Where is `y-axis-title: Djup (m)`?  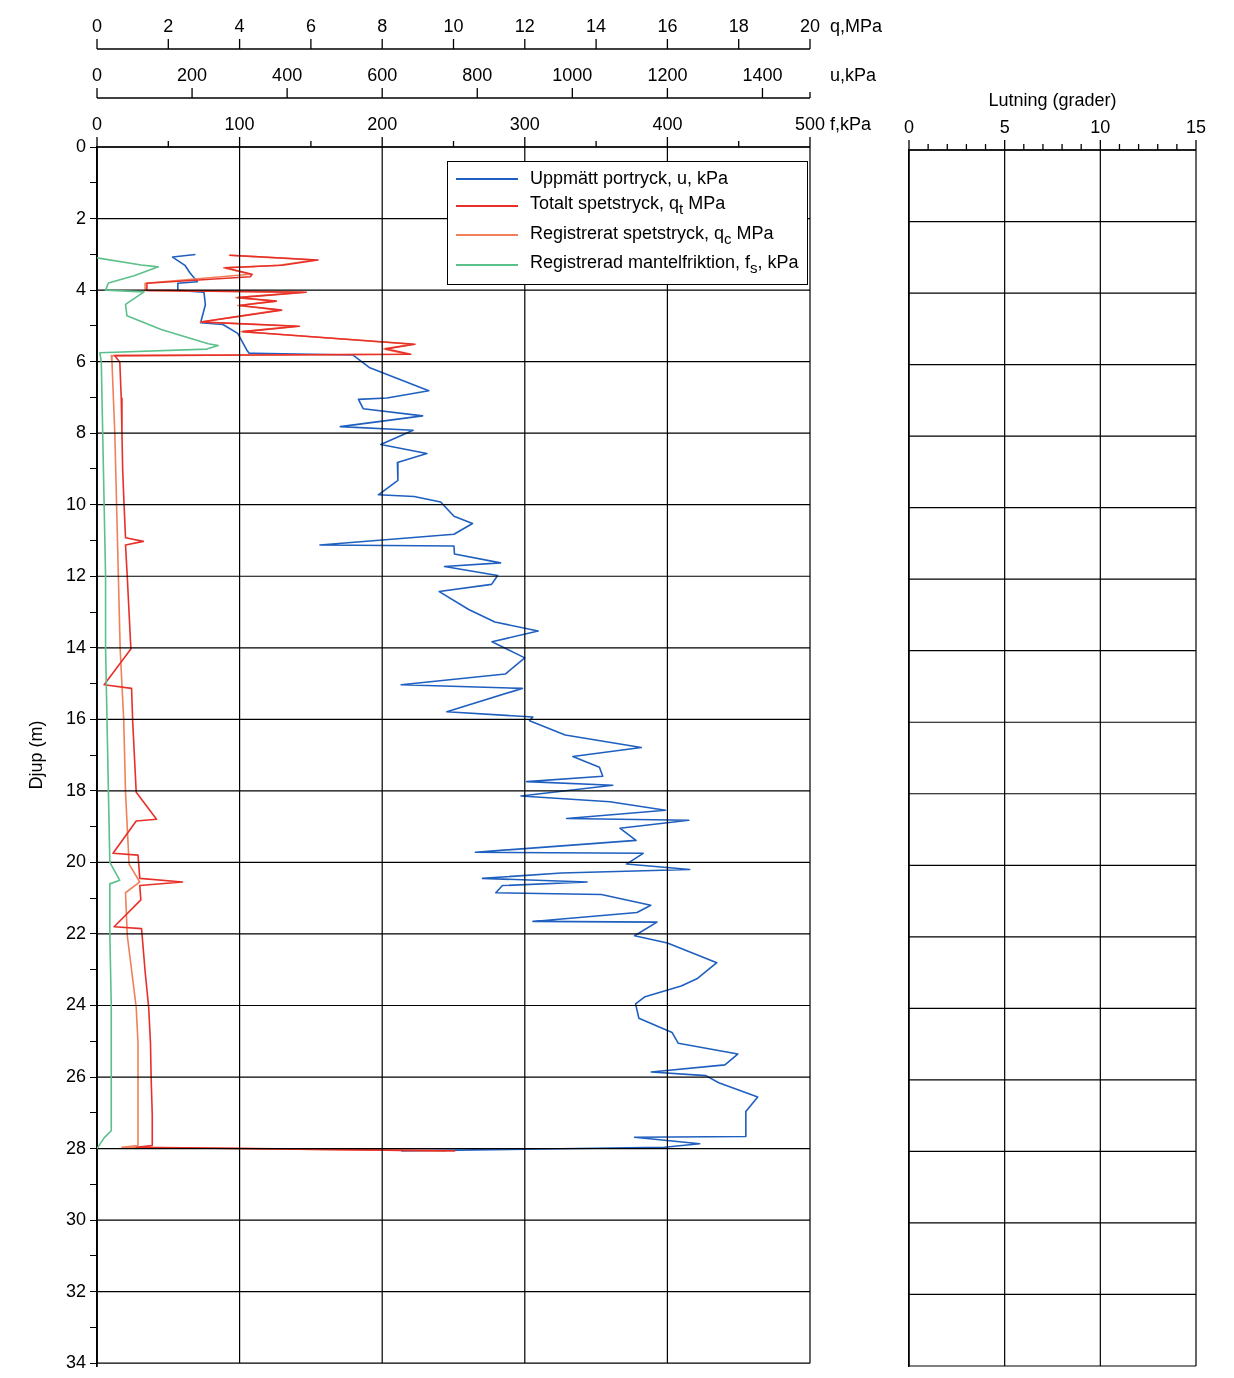 y-axis-title: Djup (m) is located at coordinates (35, 755).